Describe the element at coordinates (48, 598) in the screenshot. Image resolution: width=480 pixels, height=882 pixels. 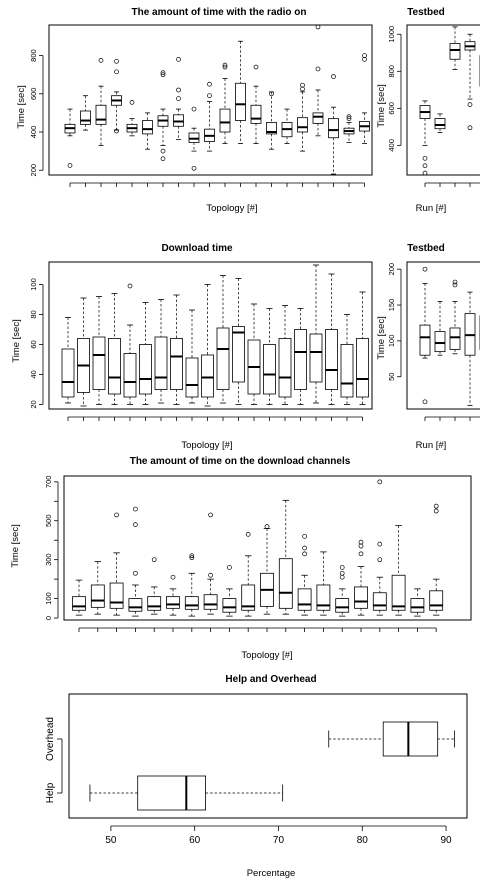
I see `channels-y-tick-label: 100` at that location.